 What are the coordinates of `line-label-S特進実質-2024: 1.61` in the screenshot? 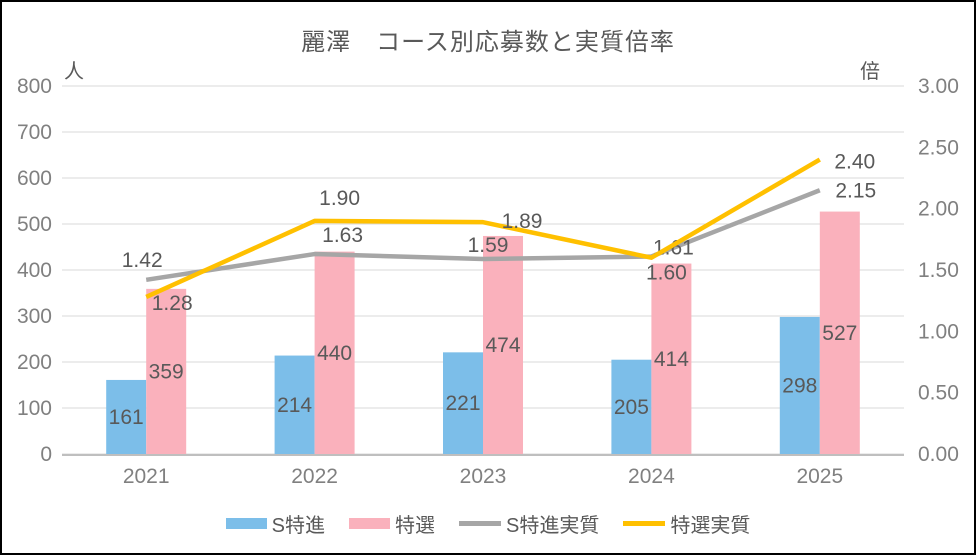 It's located at (673, 248).